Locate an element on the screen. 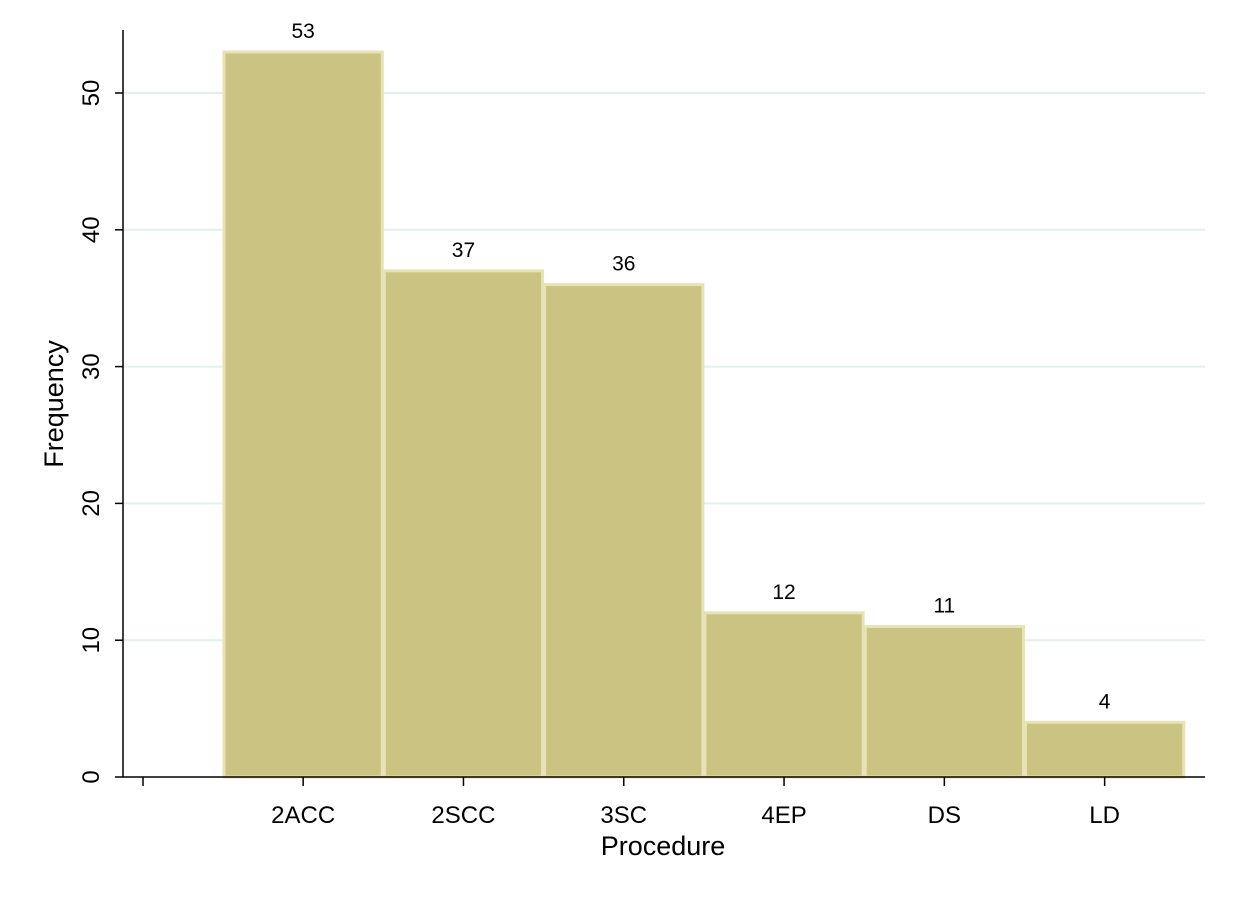 The image size is (1237, 905). y-tick-label: 50 is located at coordinates (91, 93).